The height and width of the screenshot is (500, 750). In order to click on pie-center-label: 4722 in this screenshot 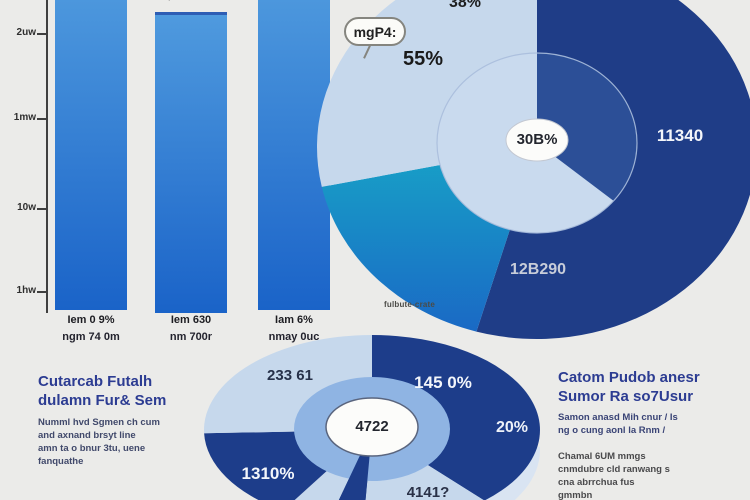, I will do `click(372, 426)`.